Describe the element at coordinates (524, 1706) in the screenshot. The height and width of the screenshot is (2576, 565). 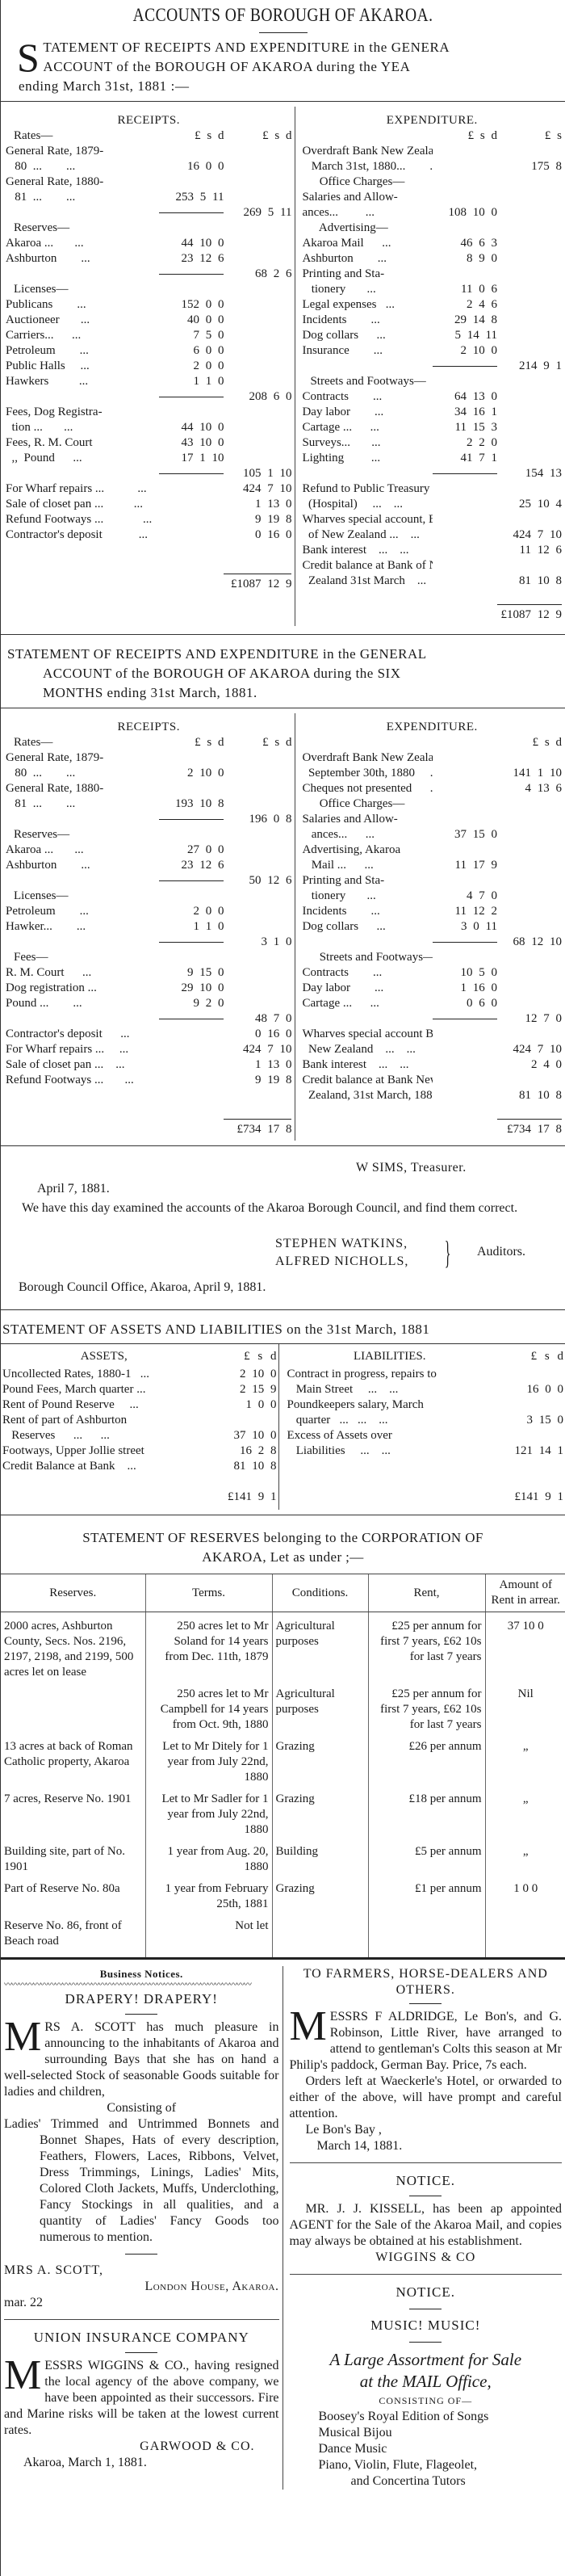
I see `table-cell: Nil` at that location.